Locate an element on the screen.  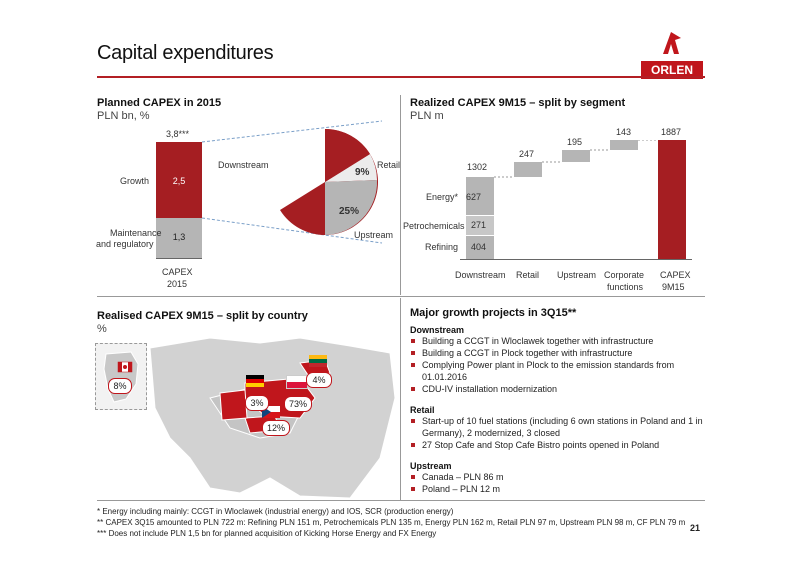
section-divider-vertical is located at coordinates (400, 195).